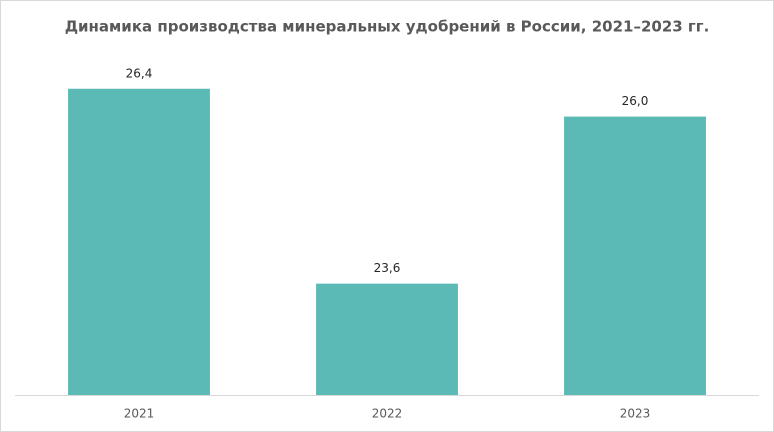  What do you see at coordinates (387, 268) in the screenshot?
I see `value-label: 23,6` at bounding box center [387, 268].